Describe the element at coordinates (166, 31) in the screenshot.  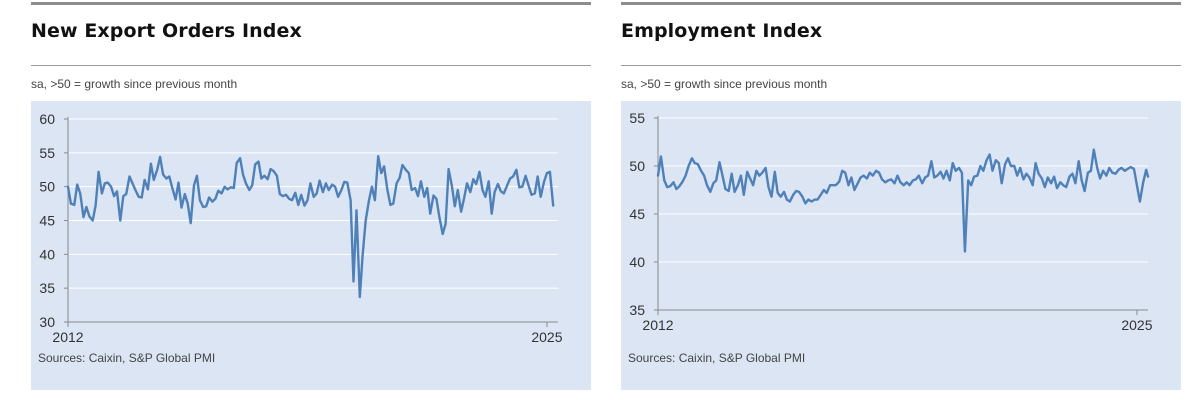
I see `chart-title: New Export Orders Index` at that location.